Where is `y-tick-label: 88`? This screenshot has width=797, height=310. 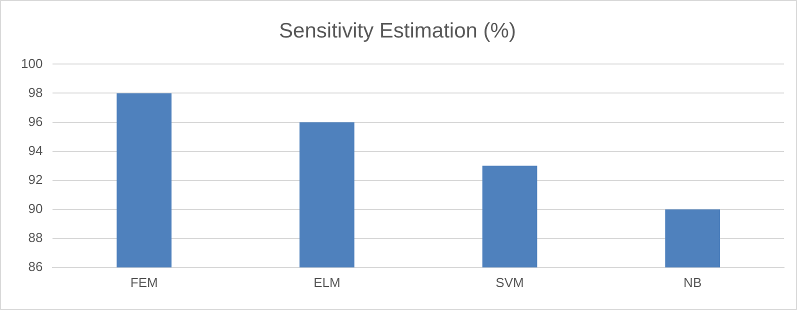 y-tick-label: 88 is located at coordinates (35, 237).